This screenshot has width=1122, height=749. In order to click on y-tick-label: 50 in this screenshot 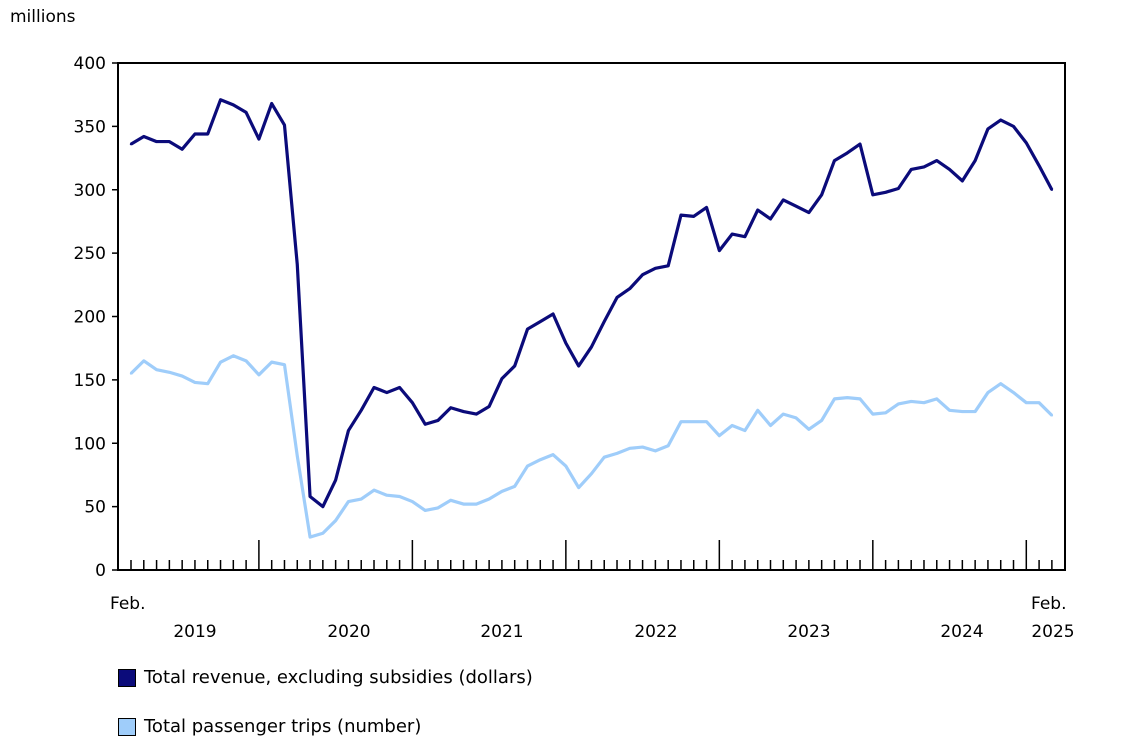, I will do `click(95, 508)`.